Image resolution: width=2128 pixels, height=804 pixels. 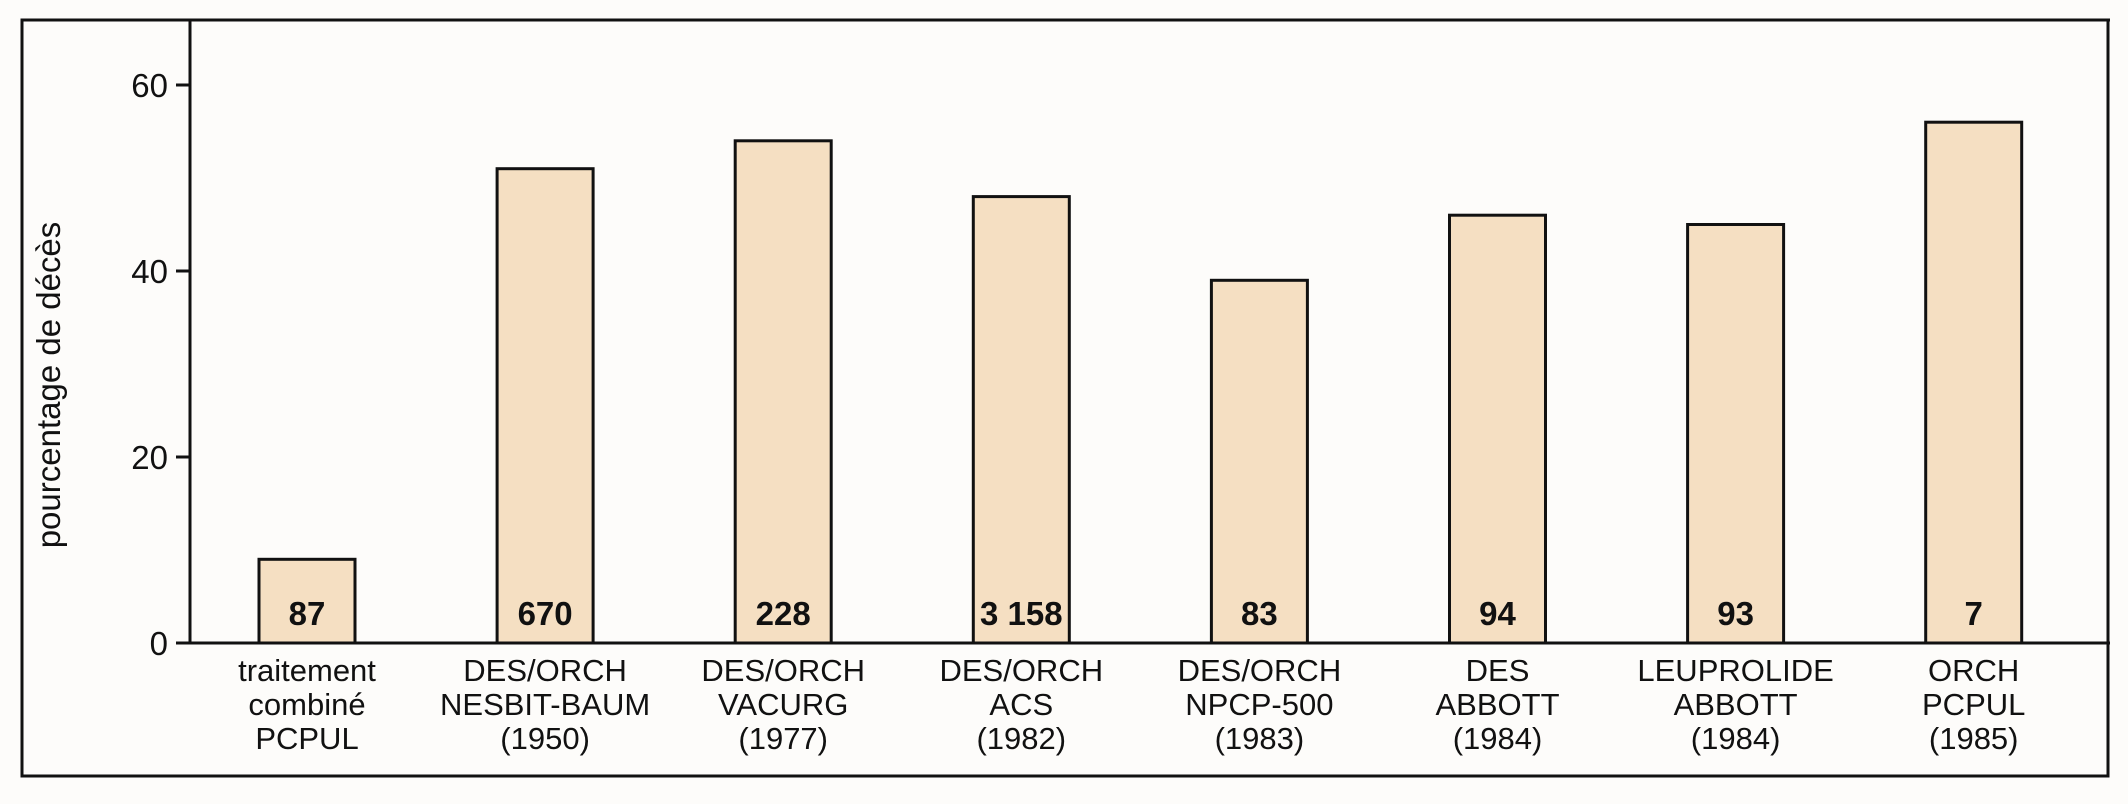 I want to click on x-category-label-line: (1982), so click(x=1021, y=738).